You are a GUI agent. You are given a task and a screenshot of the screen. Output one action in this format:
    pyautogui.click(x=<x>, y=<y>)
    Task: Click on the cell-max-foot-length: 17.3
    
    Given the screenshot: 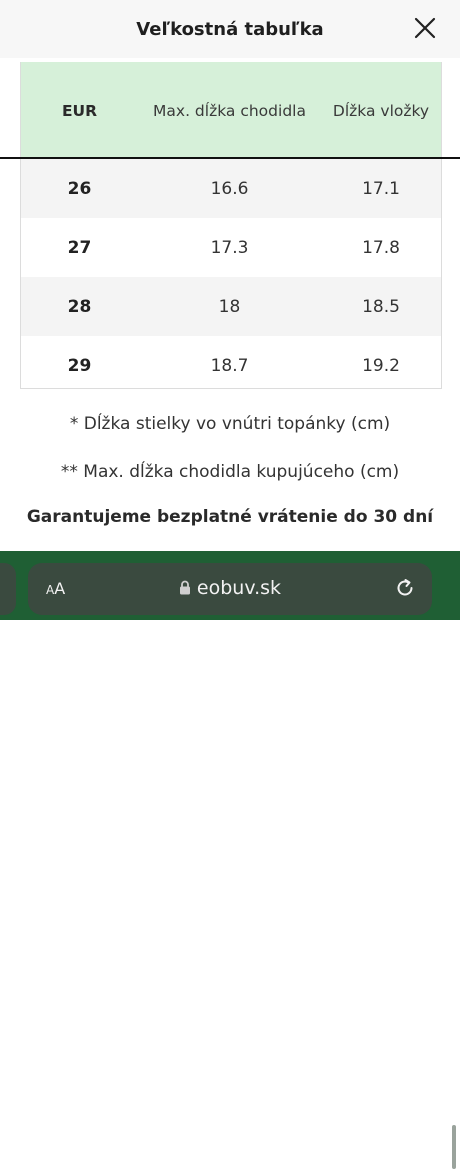 What is the action you would take?
    pyautogui.click(x=229, y=247)
    